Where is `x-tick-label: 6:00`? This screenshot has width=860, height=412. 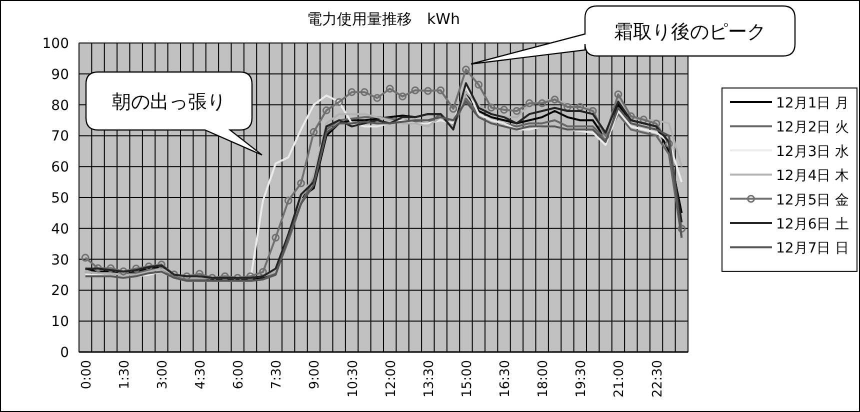 x-tick-label: 6:00 is located at coordinates (239, 375).